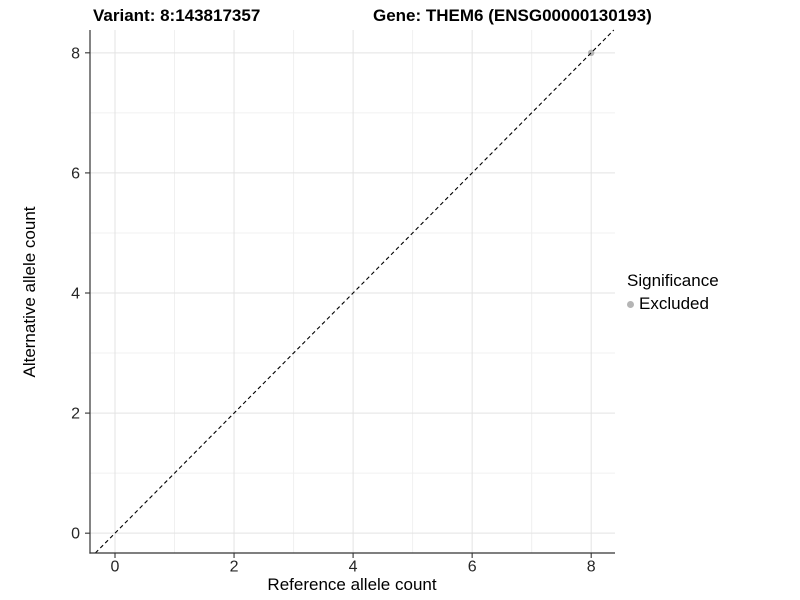 This screenshot has width=800, height=600. Describe the element at coordinates (75, 294) in the screenshot. I see `y-tick-label: 4` at that location.